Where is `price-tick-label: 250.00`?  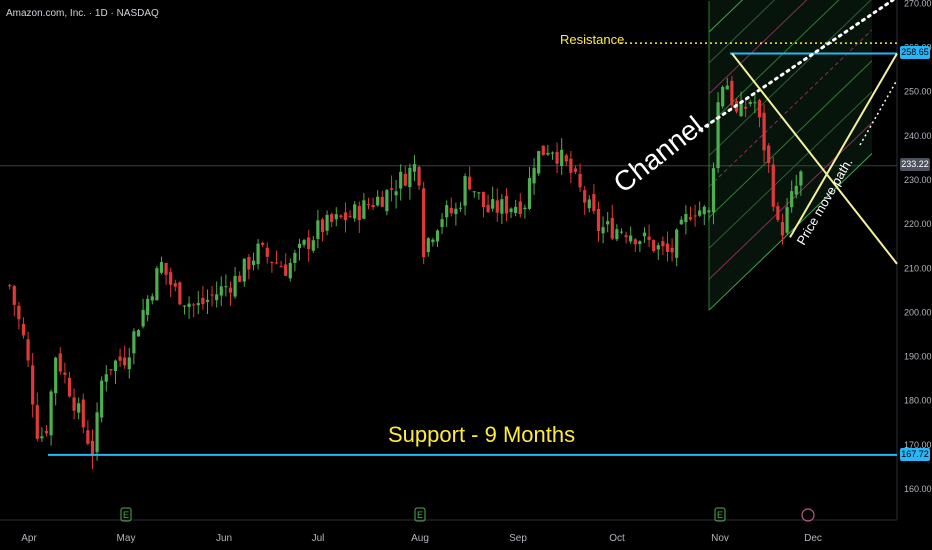
price-tick-label: 250.00 is located at coordinates (918, 92).